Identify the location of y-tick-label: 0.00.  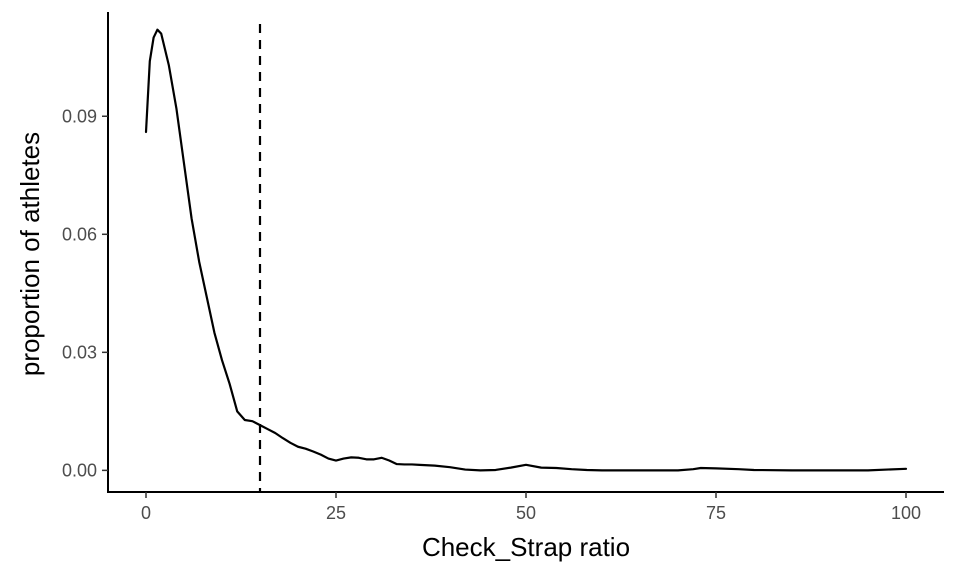
(79, 470).